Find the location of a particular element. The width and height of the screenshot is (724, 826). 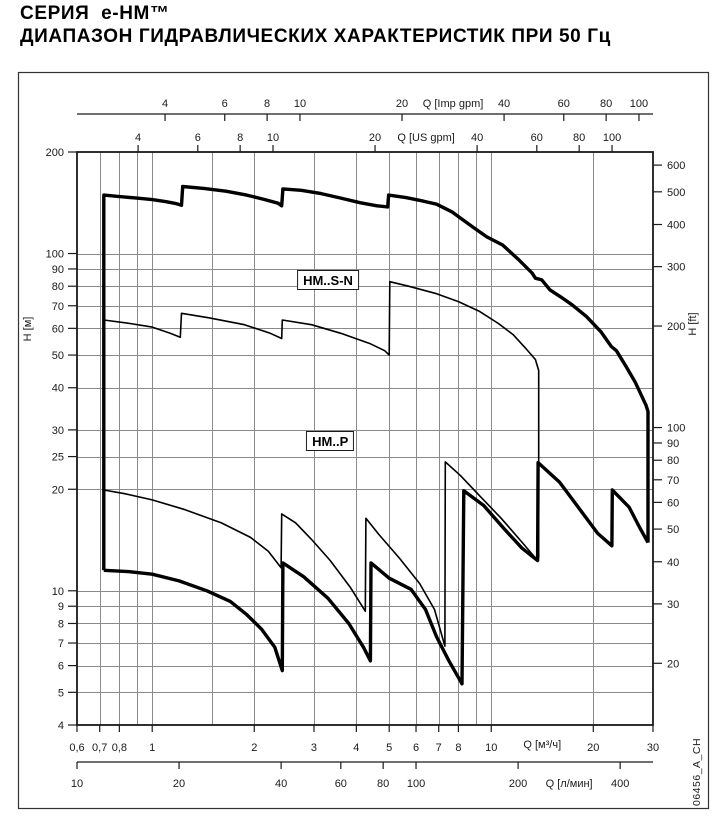

svg-text: 25 is located at coordinates (58, 458).